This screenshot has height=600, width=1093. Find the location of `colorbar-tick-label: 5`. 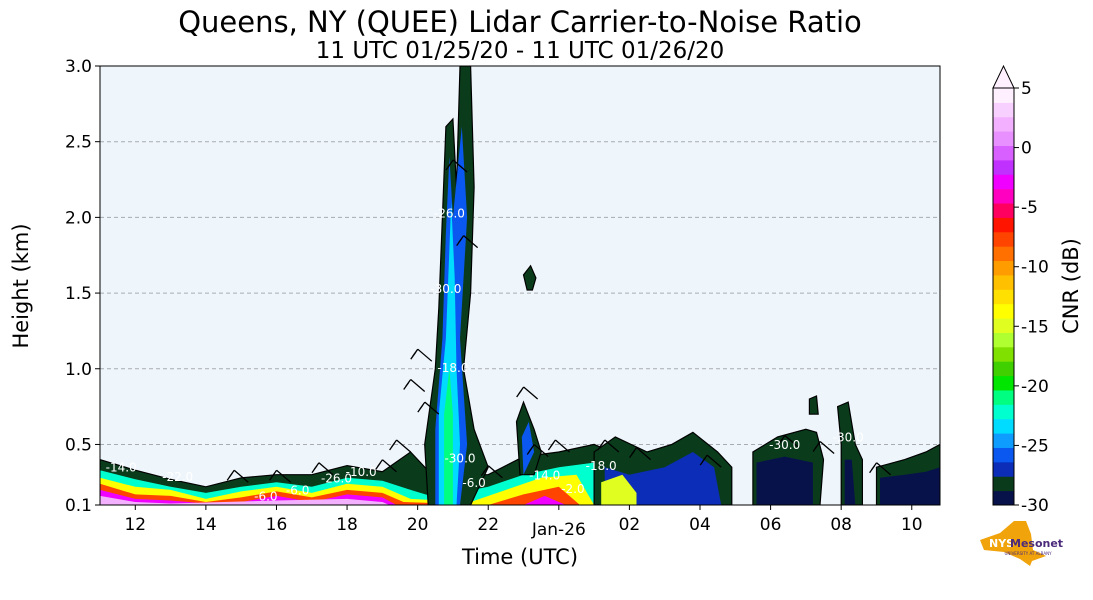

colorbar-tick-label: 5 is located at coordinates (1026, 89).